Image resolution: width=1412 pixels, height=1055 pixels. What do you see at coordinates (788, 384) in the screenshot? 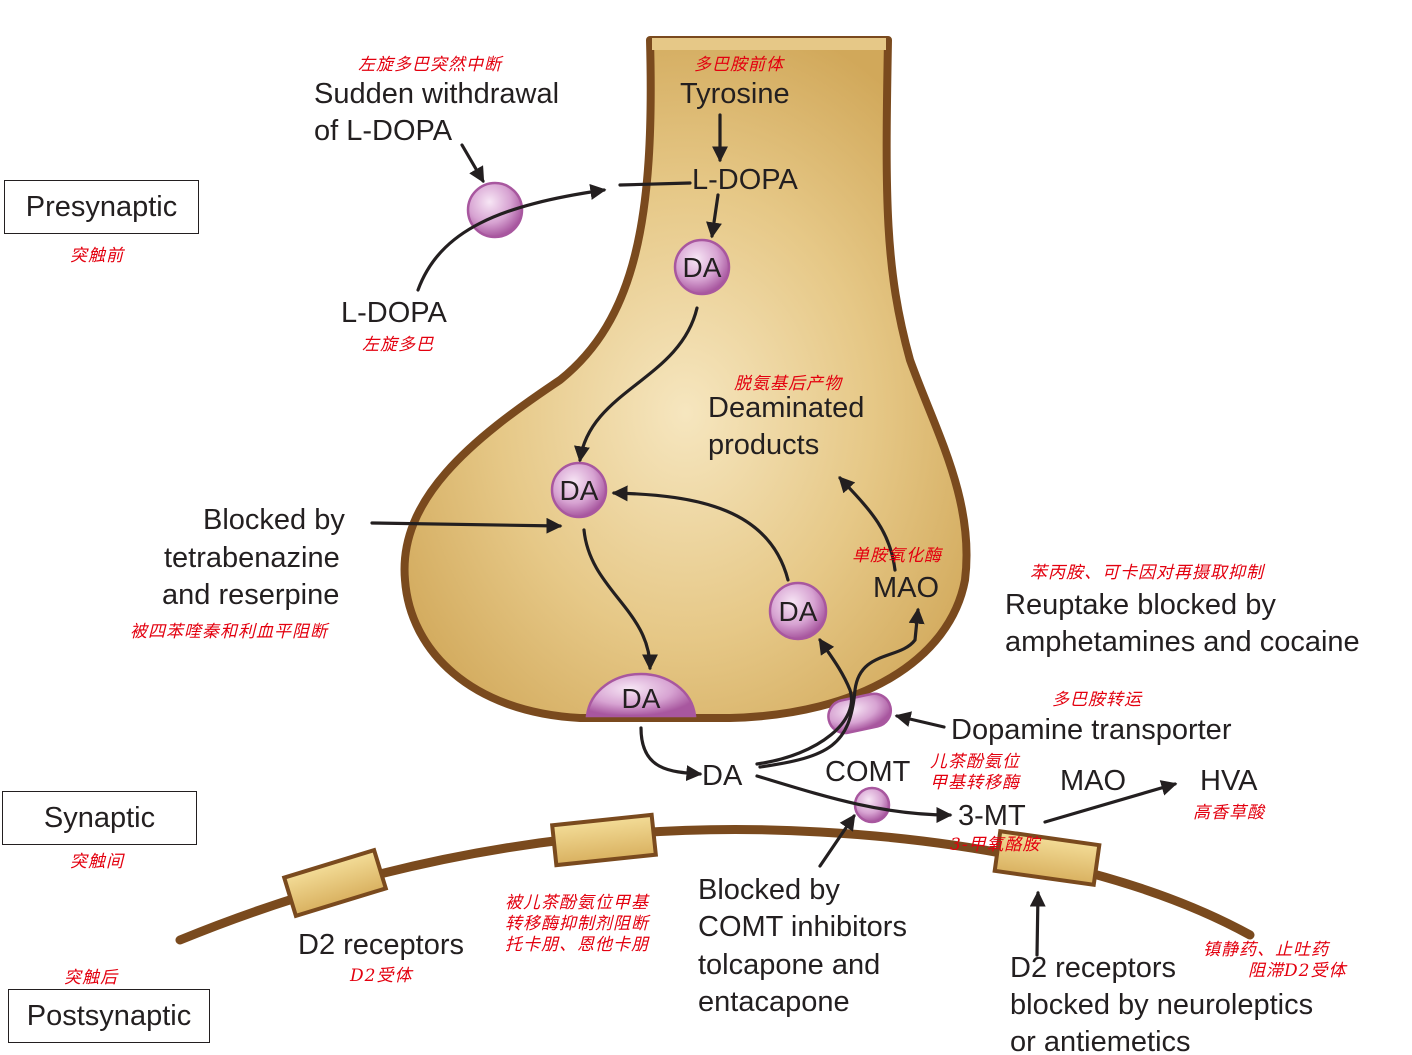
I see `deaminated-cn: 脱氨基后产物` at bounding box center [788, 384].